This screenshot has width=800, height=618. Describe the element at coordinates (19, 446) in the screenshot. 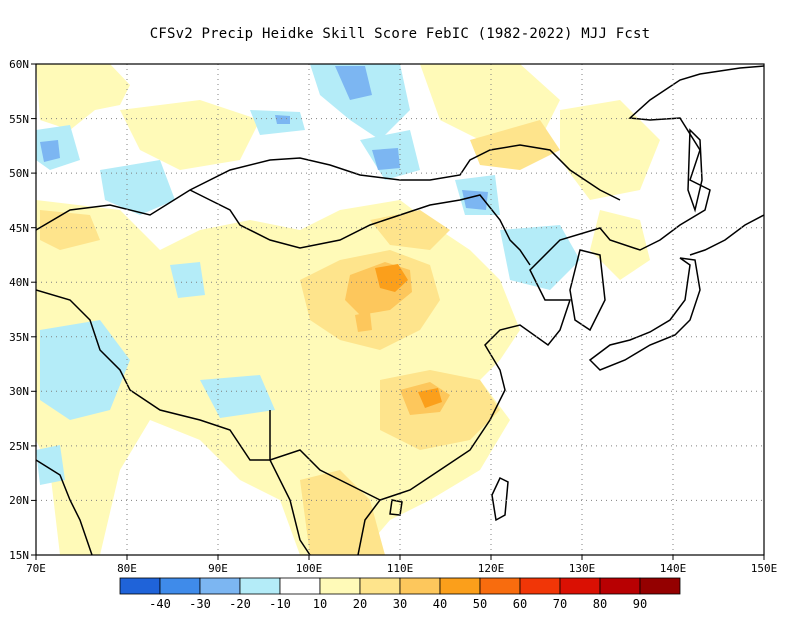

I see `y-tick-label: 25N` at that location.